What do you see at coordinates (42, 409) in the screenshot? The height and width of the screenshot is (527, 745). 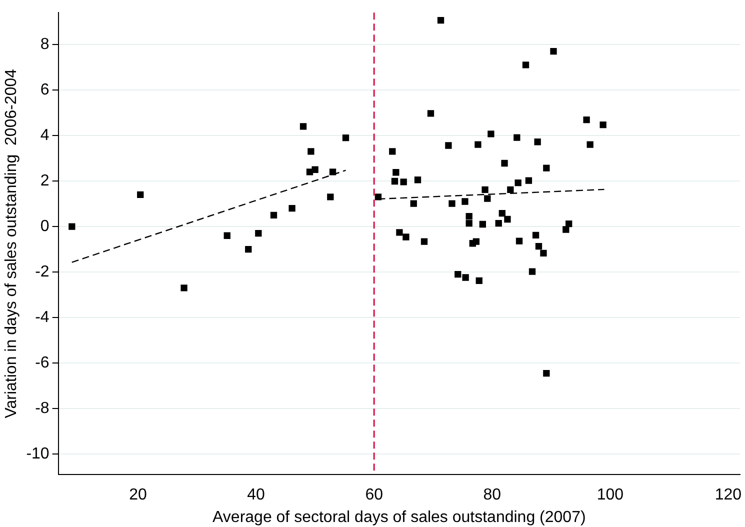 I see `y-tick-label: -8` at bounding box center [42, 409].